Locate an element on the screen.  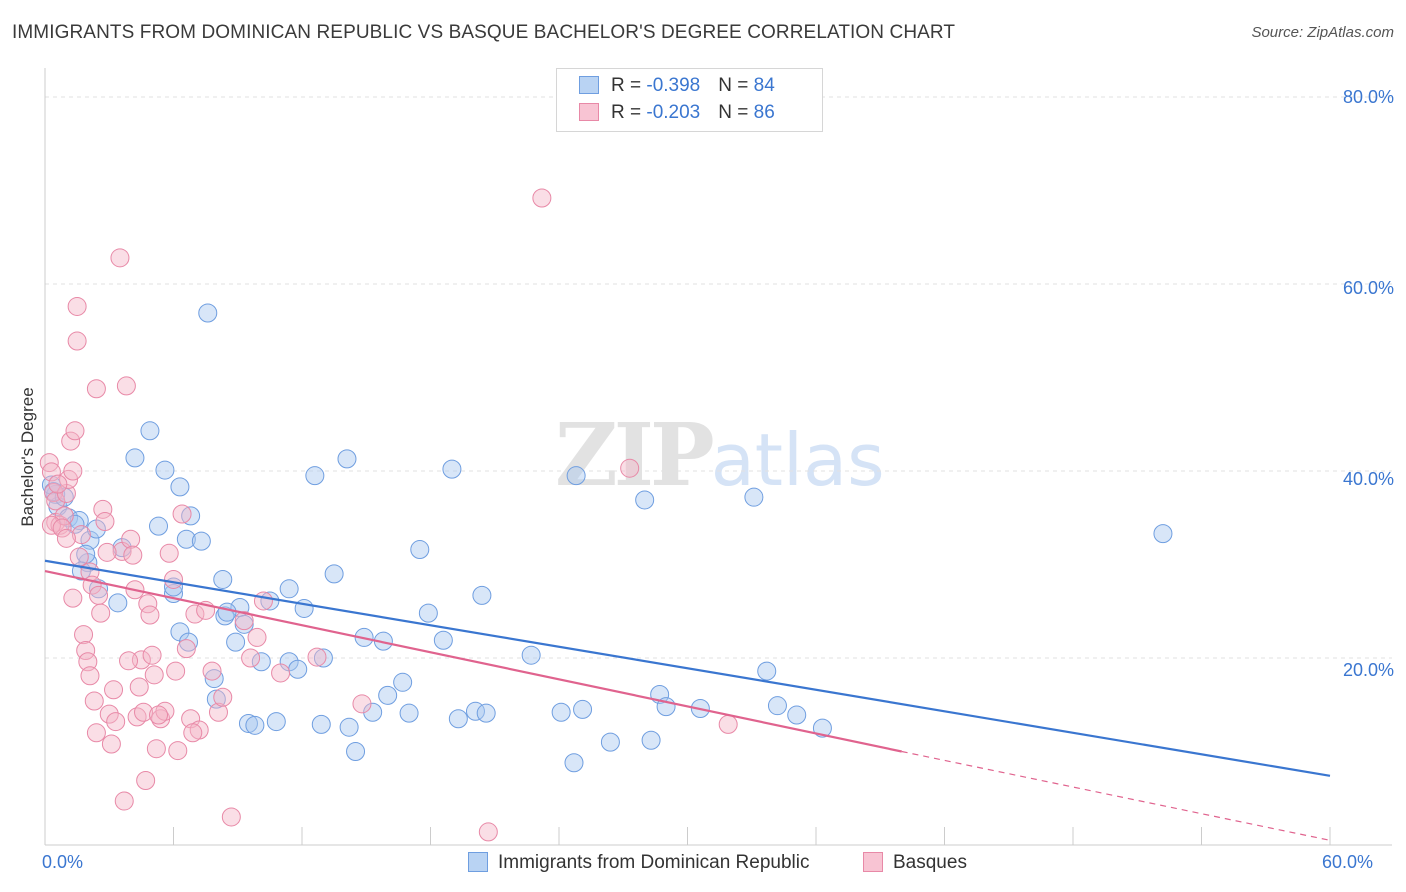
x-tick-label: 60.0% is located at coordinates (1348, 862).